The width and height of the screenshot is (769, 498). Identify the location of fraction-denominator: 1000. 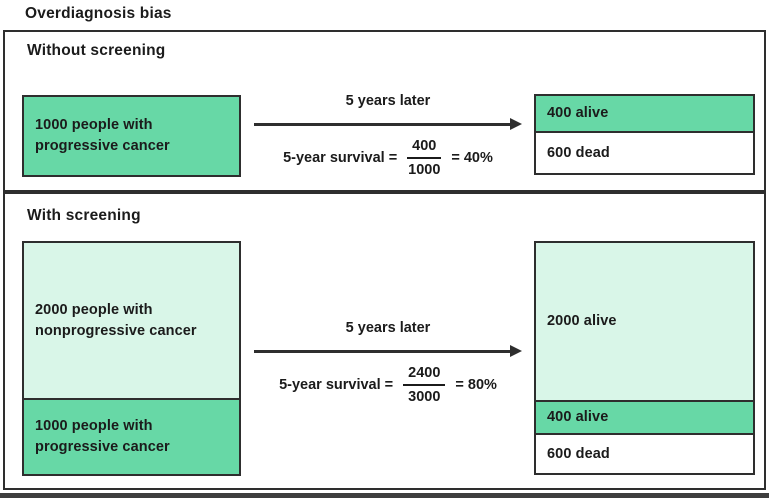
(424, 170).